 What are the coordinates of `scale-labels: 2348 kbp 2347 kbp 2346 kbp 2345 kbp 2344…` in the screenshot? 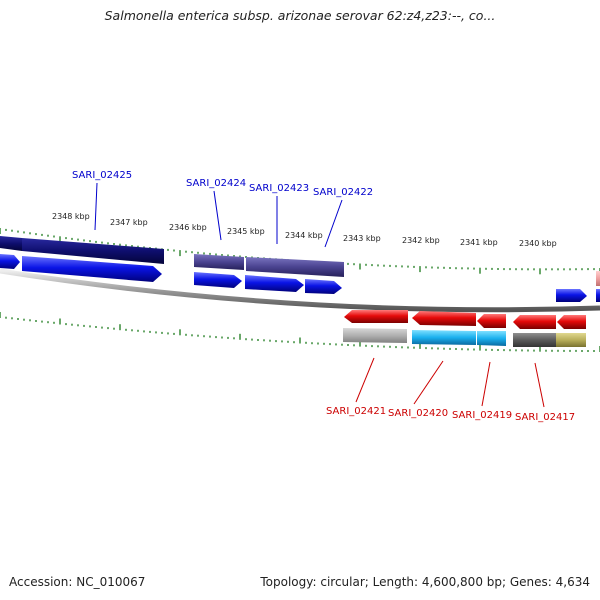 It's located at (304, 230).